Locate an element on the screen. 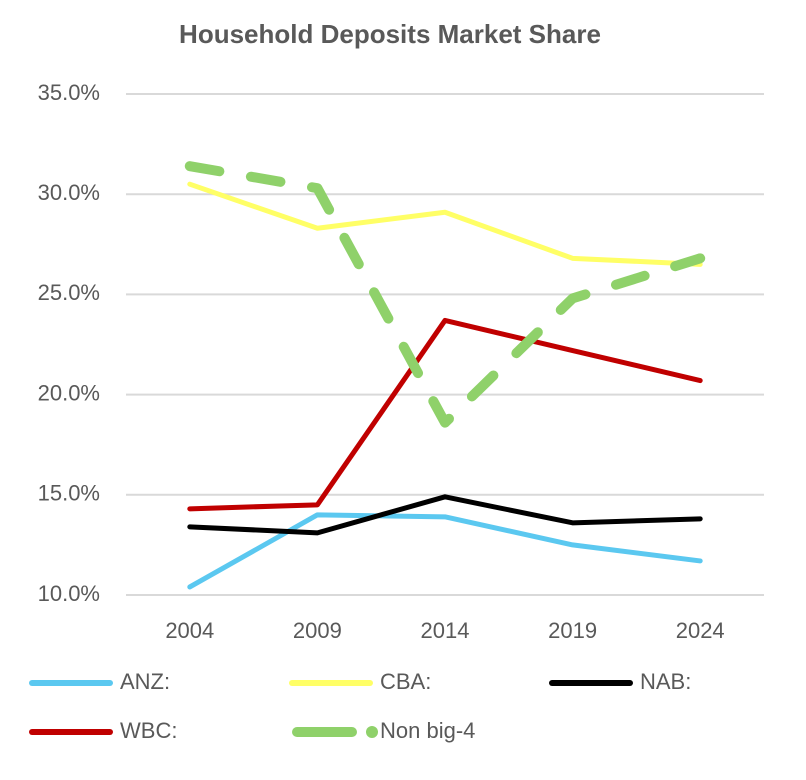 This screenshot has width=806, height=780. x-tick-label: 2019 is located at coordinates (572, 630).